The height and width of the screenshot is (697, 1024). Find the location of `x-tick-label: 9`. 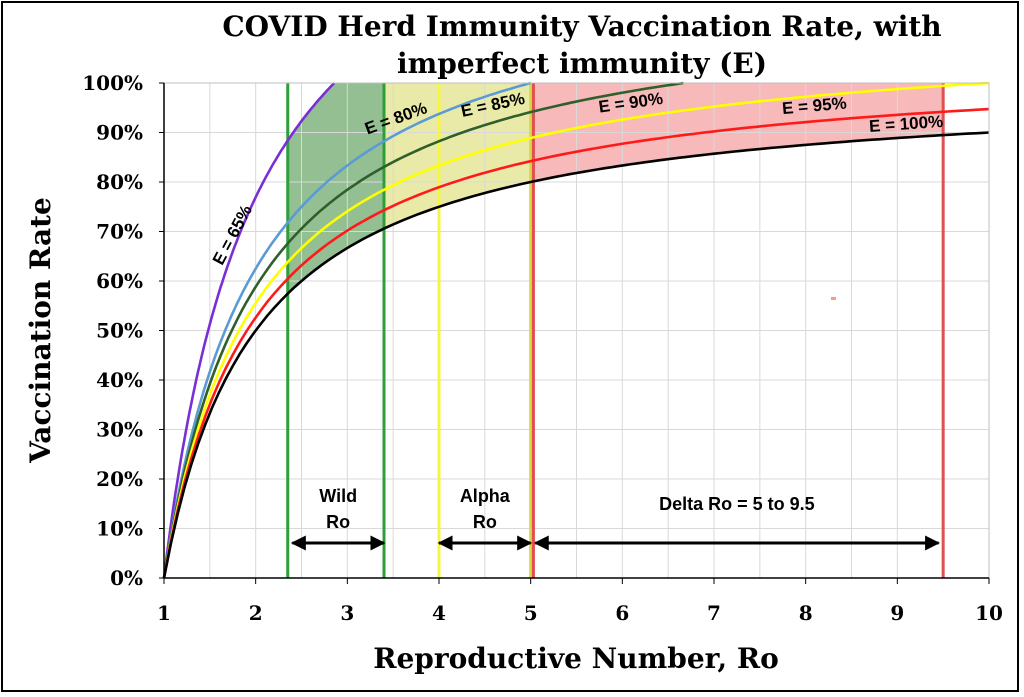

x-tick-label: 9 is located at coordinates (897, 613).